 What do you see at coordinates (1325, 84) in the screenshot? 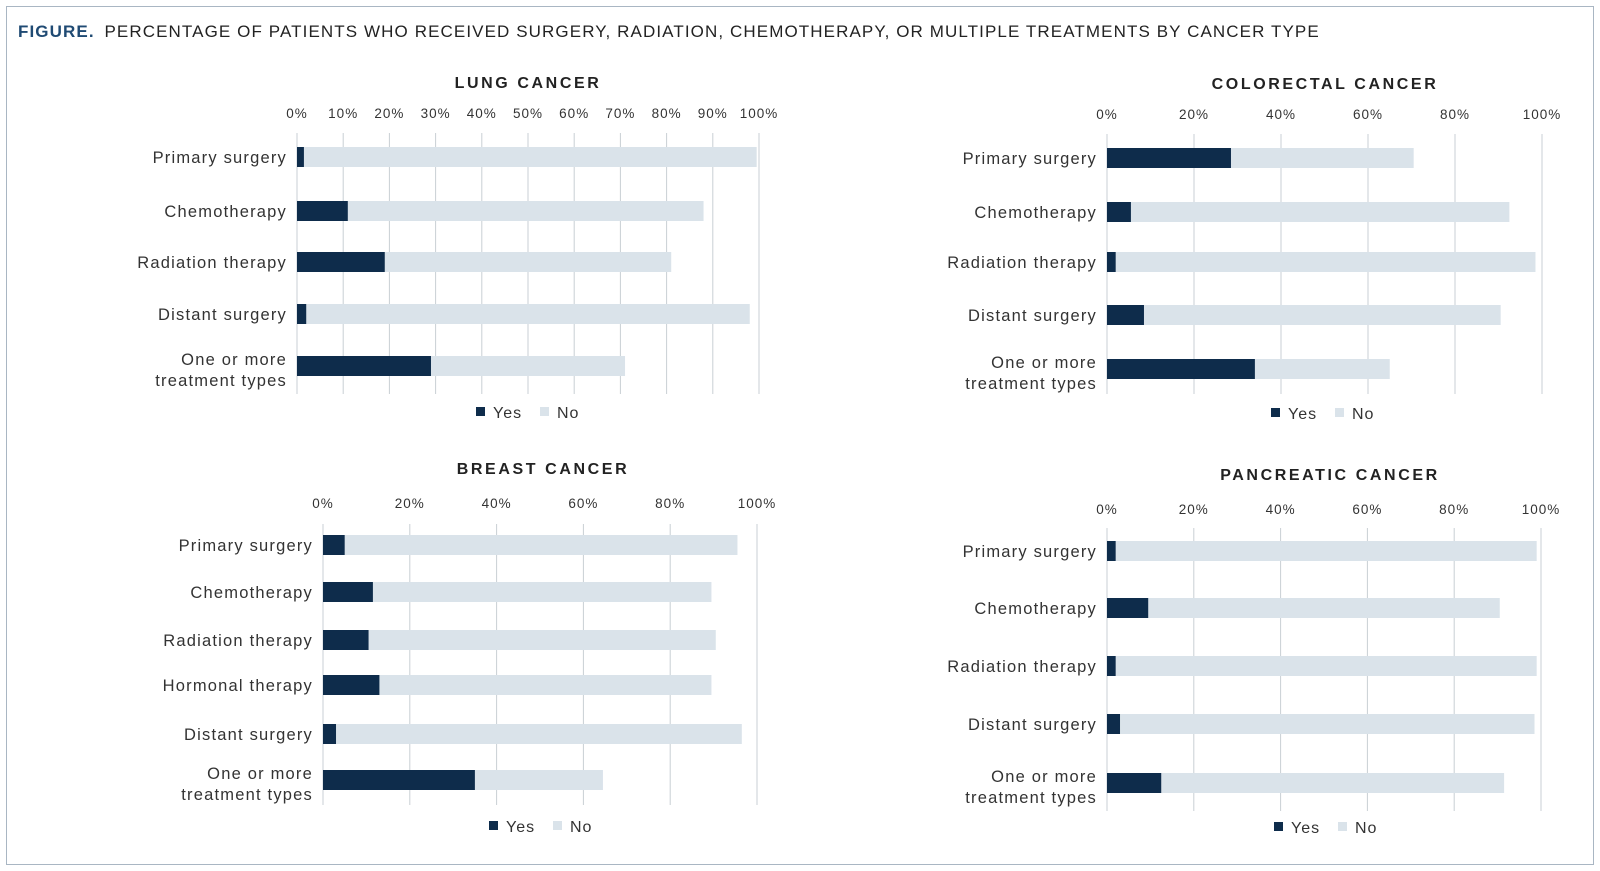
I see `chart-title: COLORECTAL CANCER` at bounding box center [1325, 84].